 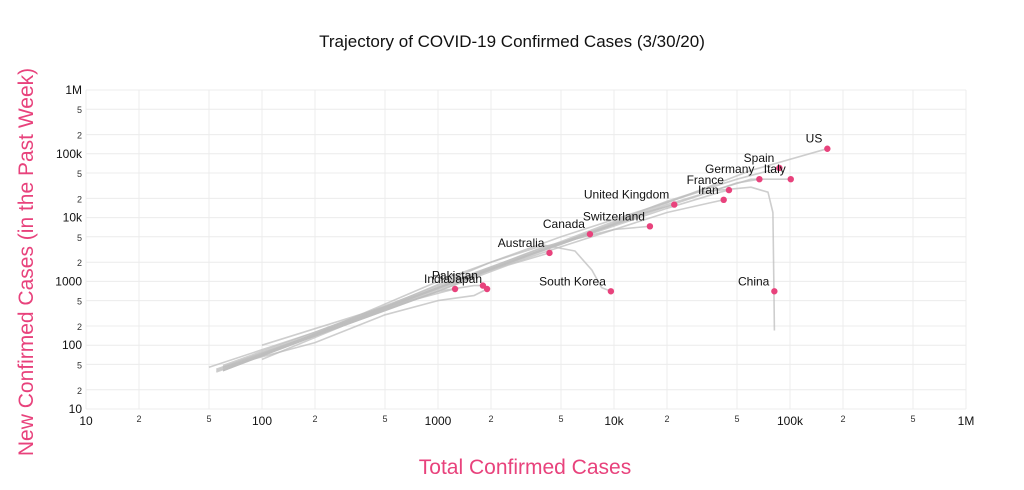 I want to click on marker-india, so click(x=455, y=289).